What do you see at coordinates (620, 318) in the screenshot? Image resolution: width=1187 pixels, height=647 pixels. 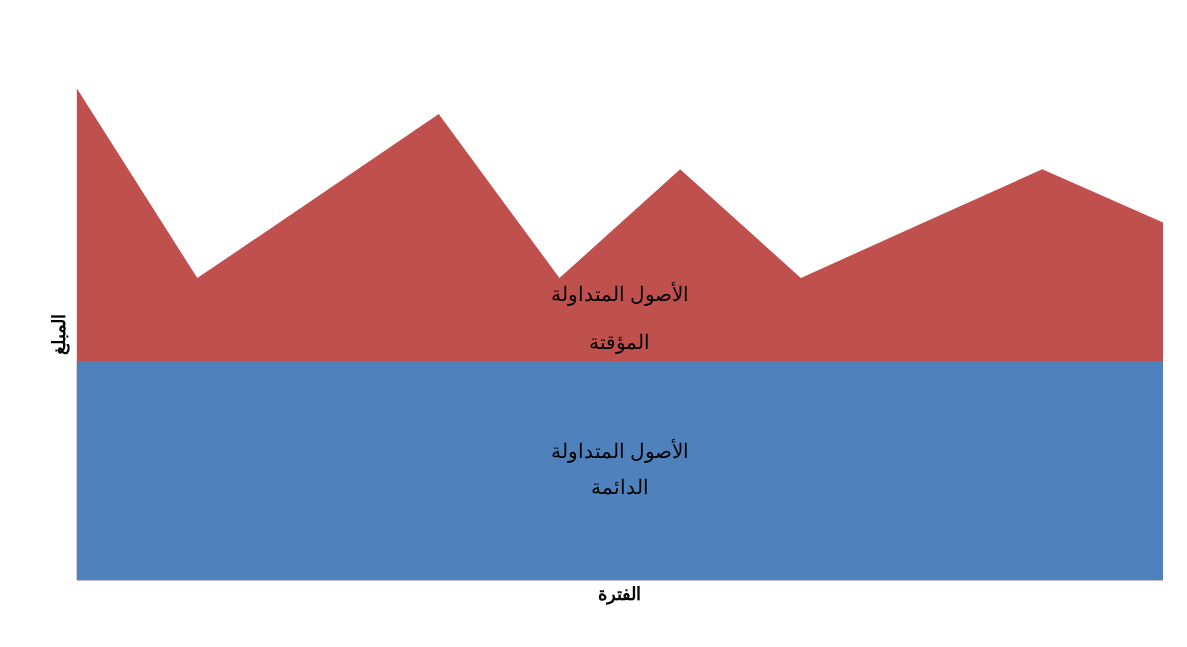 I see `text: الأصول المتداولة المؤقتة` at bounding box center [620, 318].